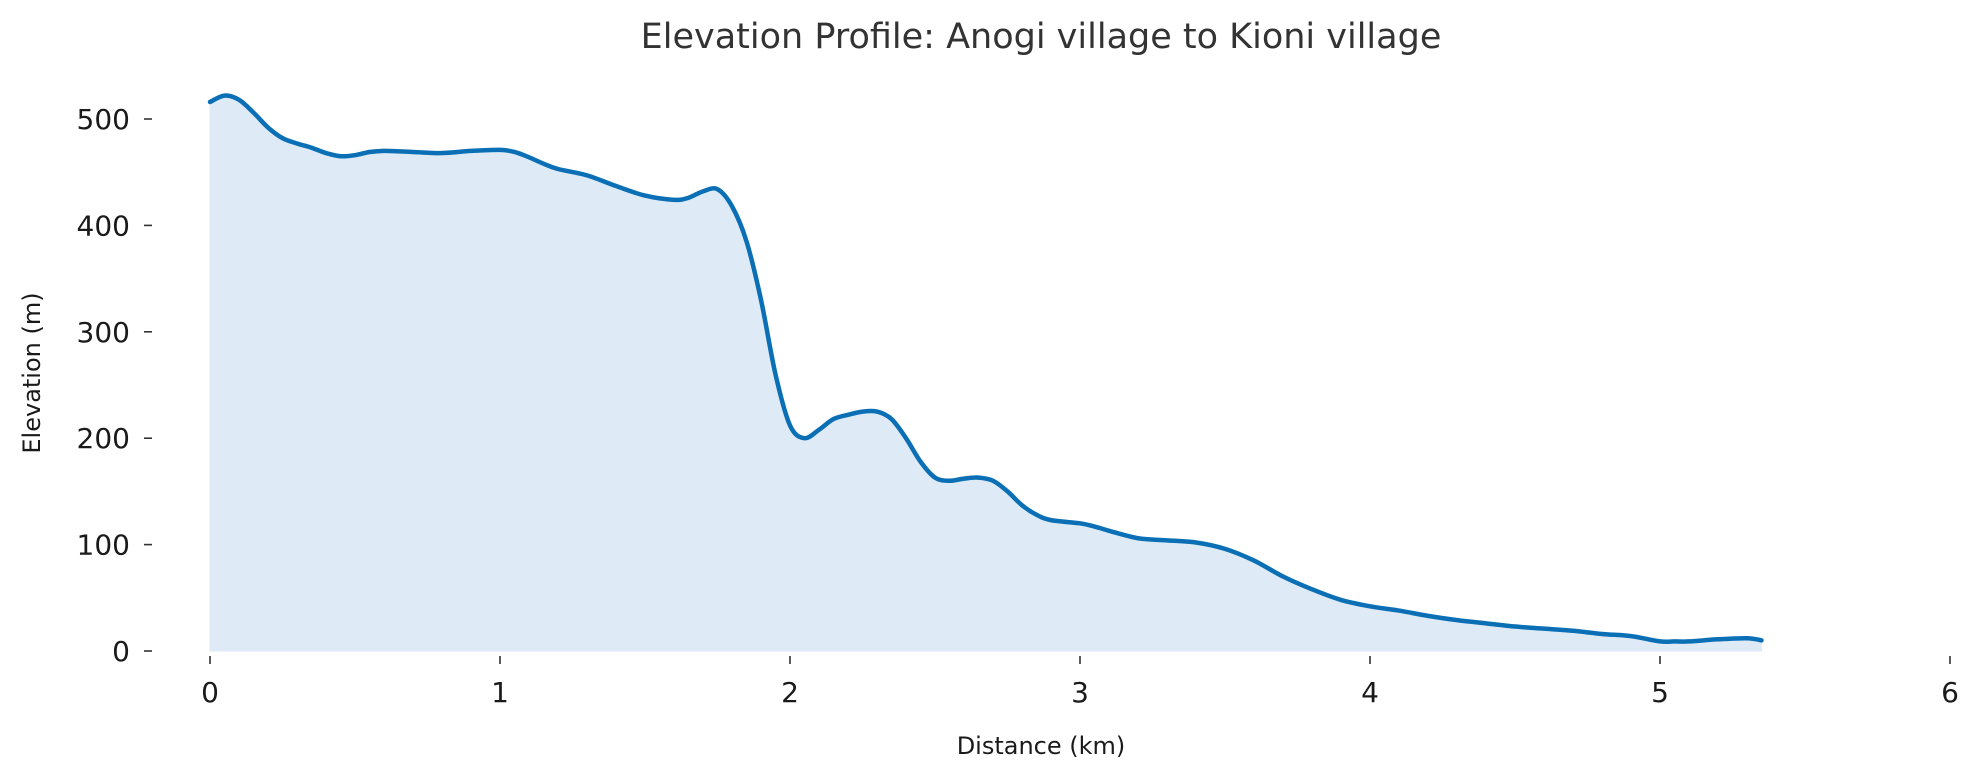 This screenshot has width=1979, height=780. Describe the element at coordinates (1660, 692) in the screenshot. I see `x-tick-label: 5` at that location.